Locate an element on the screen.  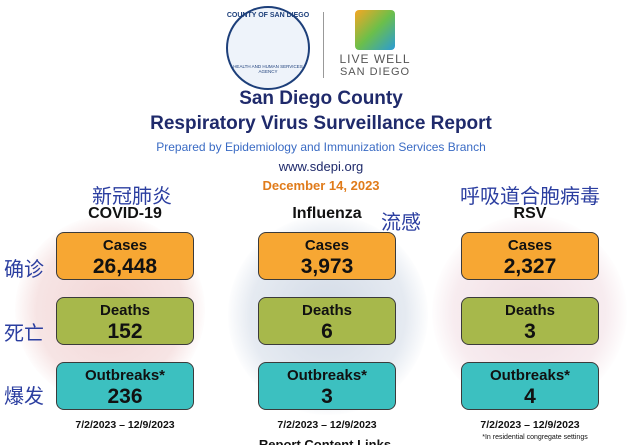
deaths-box: Deaths 6 is located at coordinates (327, 321).